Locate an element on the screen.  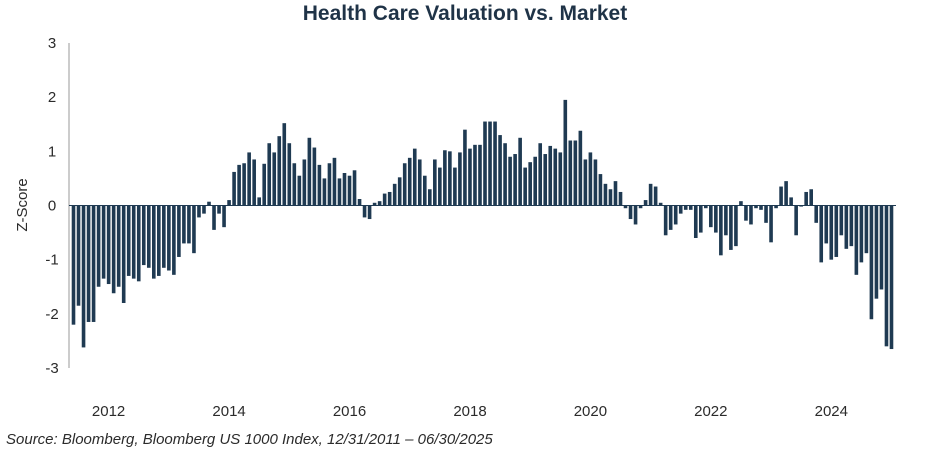
y-tick-label: -2 is located at coordinates (51, 314).